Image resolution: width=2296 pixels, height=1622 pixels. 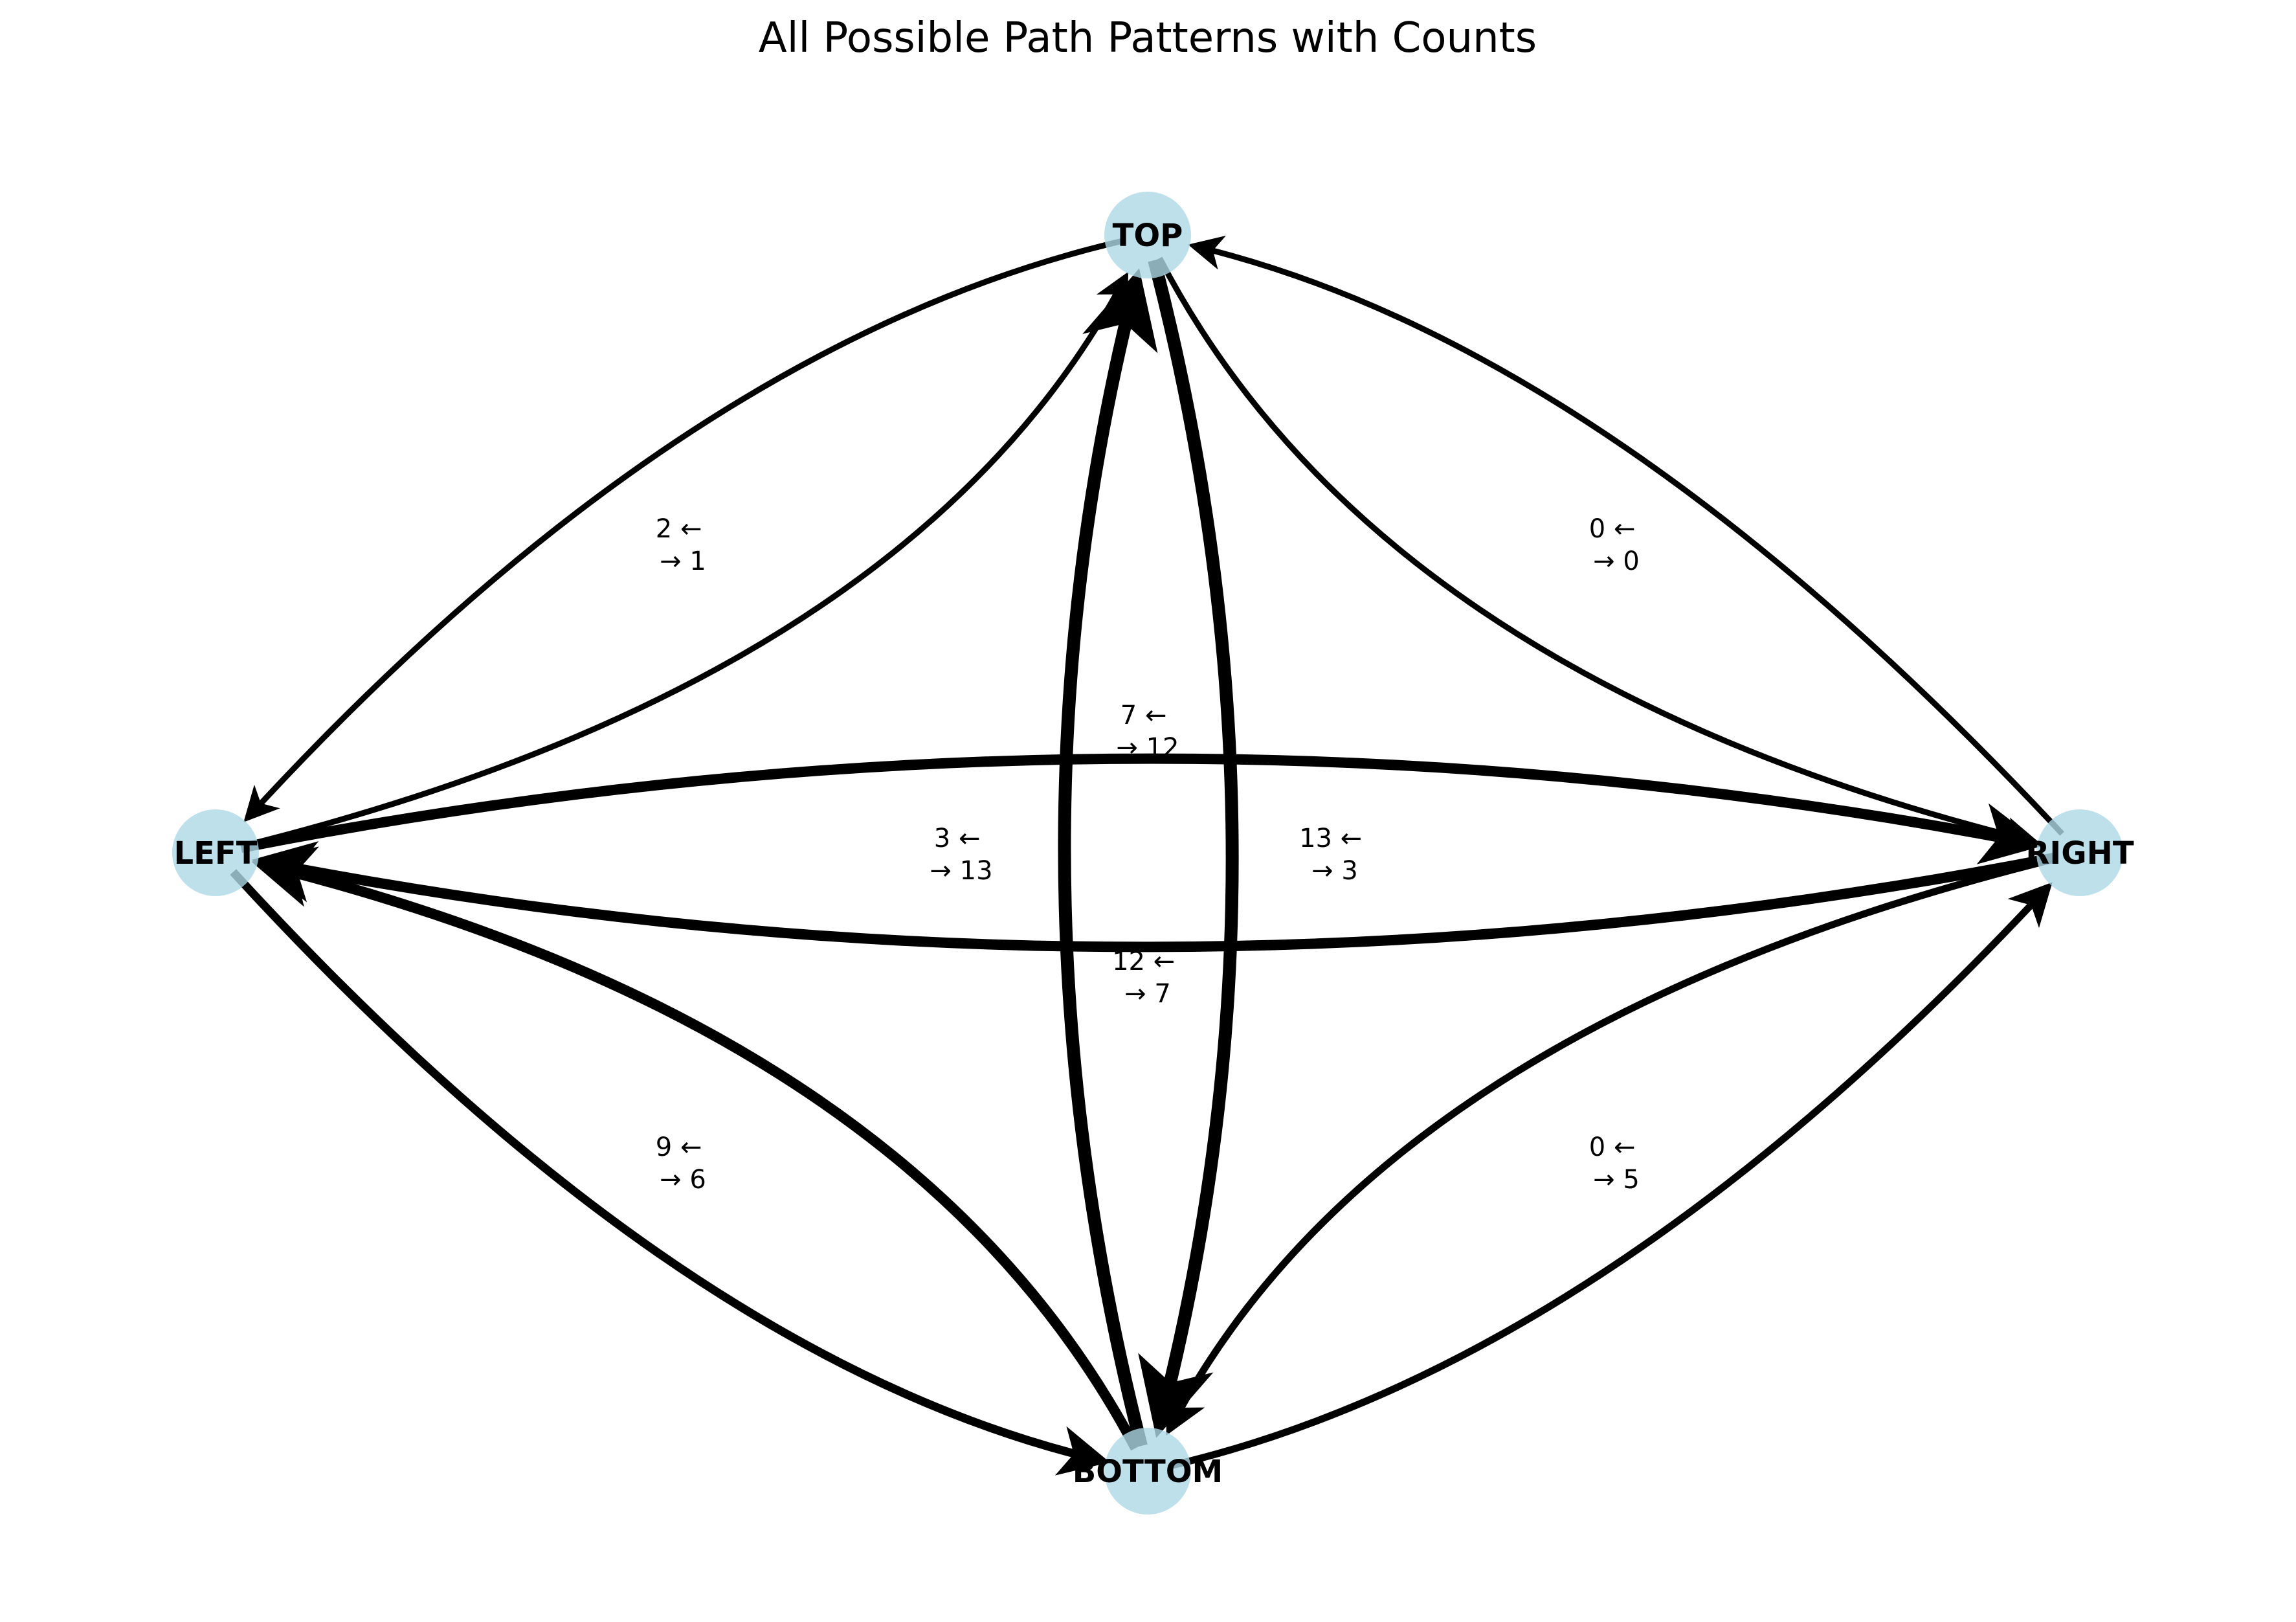 I want to click on edge-label-top-left-line1: 2 ←, so click(x=679, y=529).